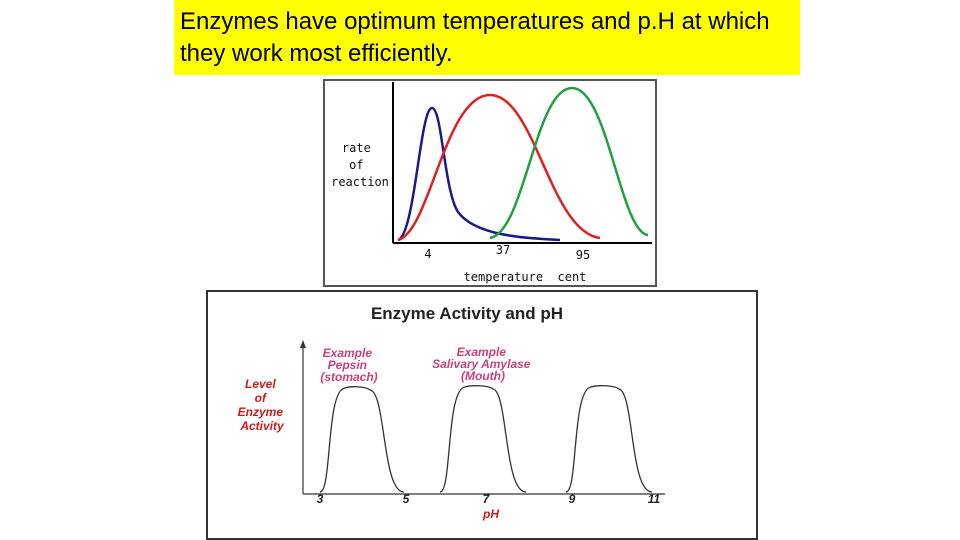  I want to click on annotation: Example Pepsin (stomach), so click(348, 365).